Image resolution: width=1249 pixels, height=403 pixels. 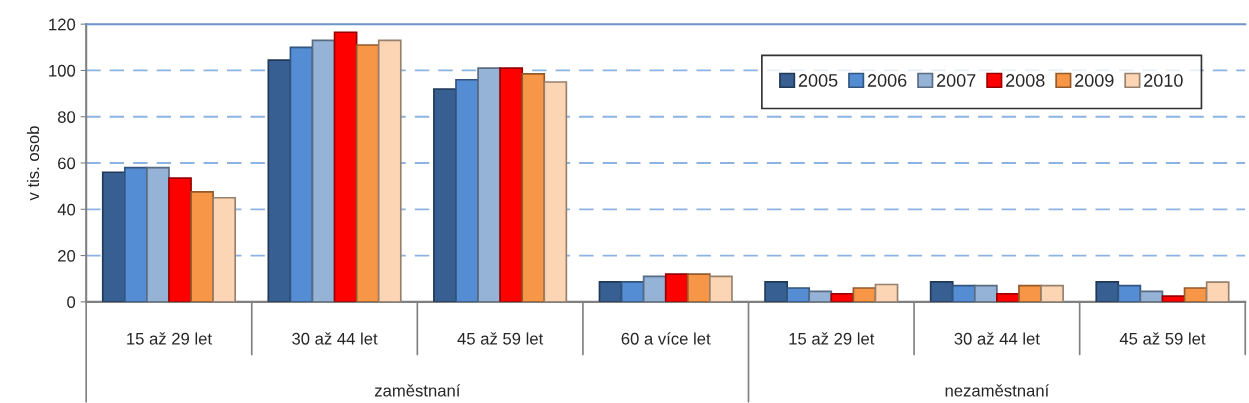 What do you see at coordinates (62, 70) in the screenshot?
I see `y-tick-label: 100` at bounding box center [62, 70].